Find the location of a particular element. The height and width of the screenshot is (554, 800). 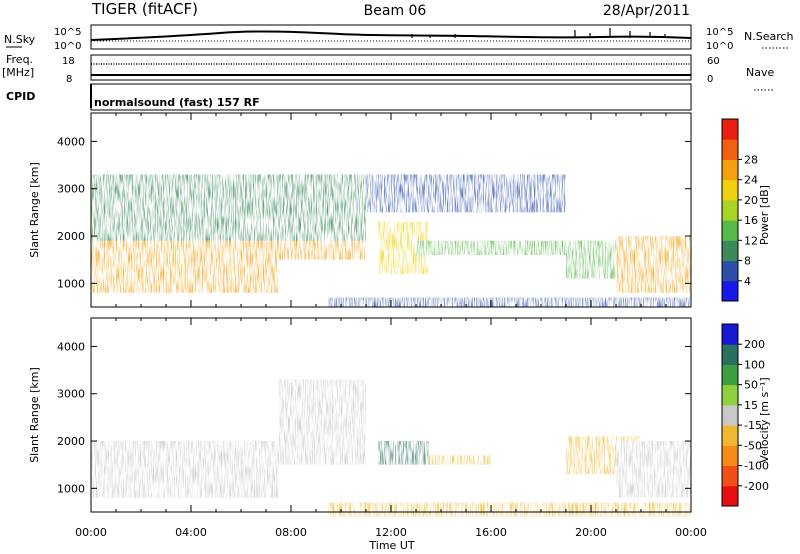

time-axis-label: Time UT is located at coordinates (391, 545).